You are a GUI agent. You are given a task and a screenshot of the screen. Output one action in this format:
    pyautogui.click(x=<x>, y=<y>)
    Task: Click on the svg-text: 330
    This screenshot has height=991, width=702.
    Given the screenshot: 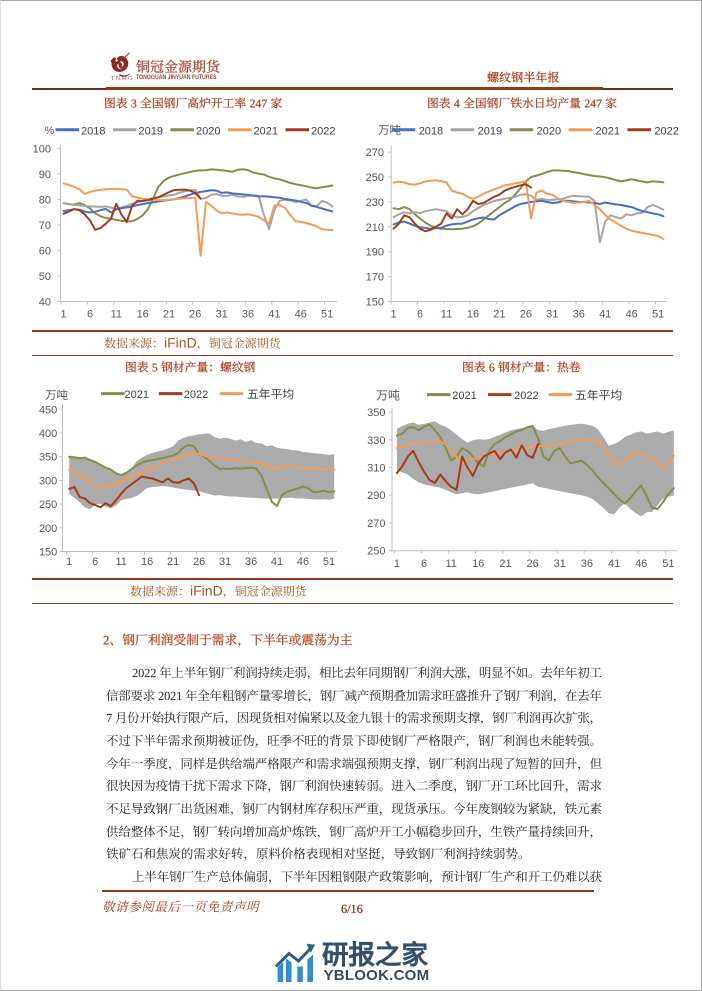 What is the action you would take?
    pyautogui.click(x=376, y=441)
    